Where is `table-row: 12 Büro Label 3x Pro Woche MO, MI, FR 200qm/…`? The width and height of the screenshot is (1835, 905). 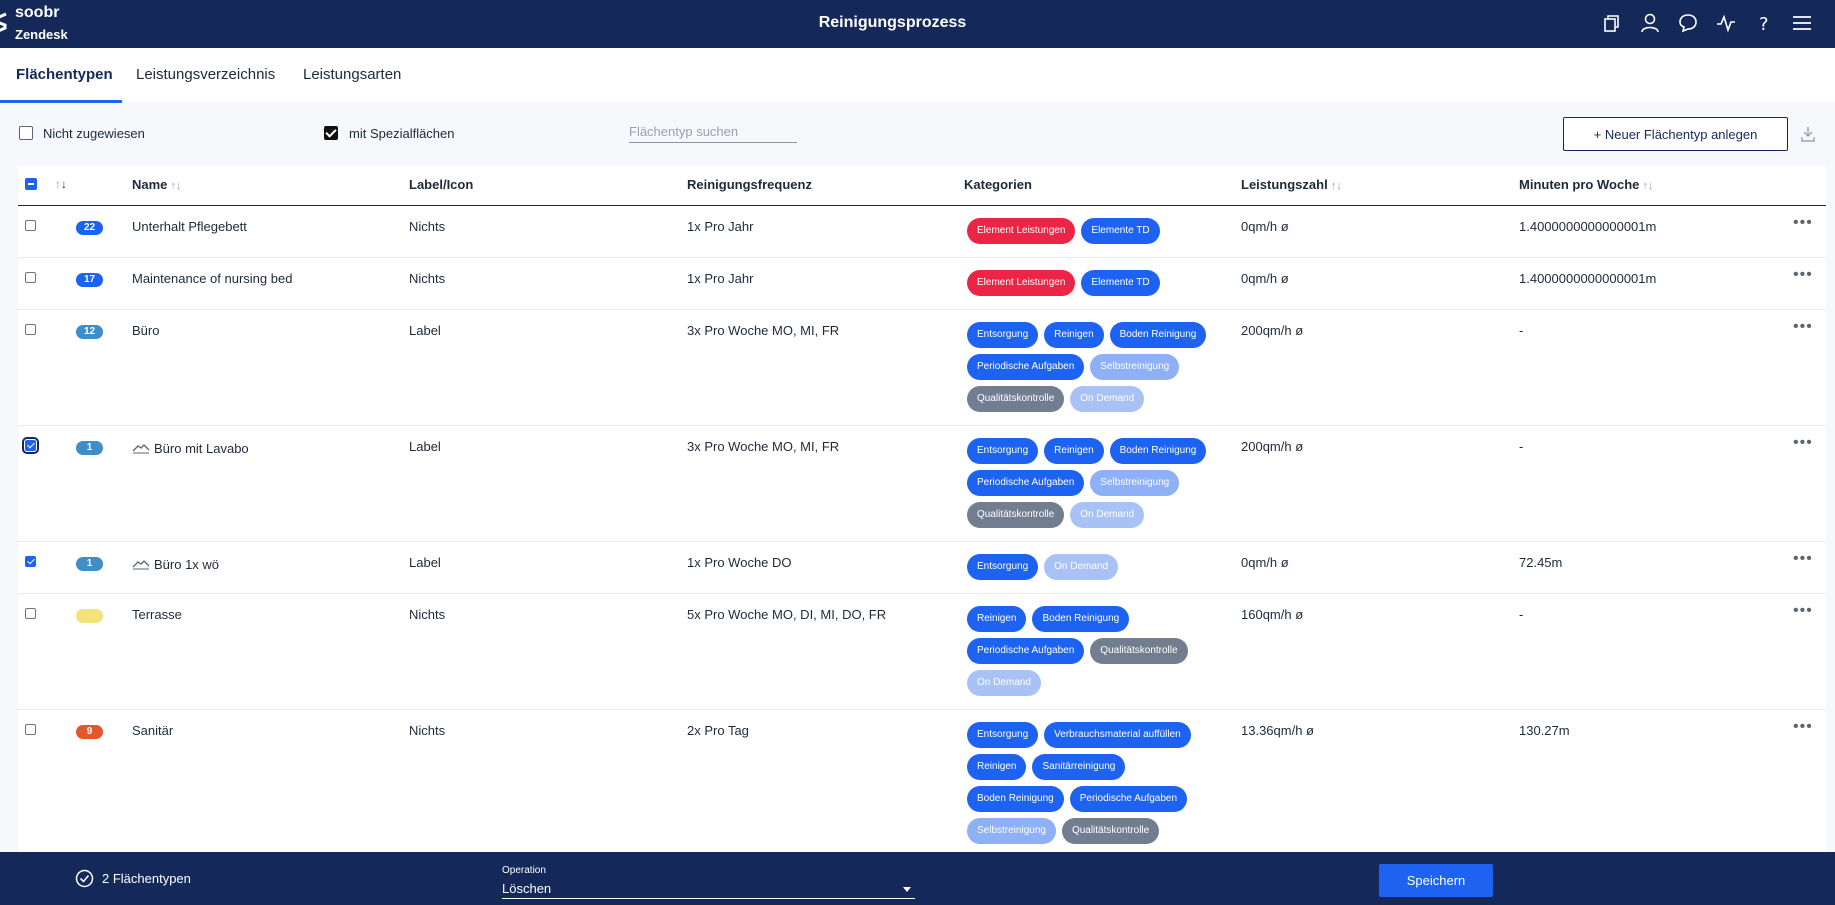
table-row: 12 Büro Label 3x Pro Woche MO, MI, FR 200qm/… is located at coordinates (922, 368).